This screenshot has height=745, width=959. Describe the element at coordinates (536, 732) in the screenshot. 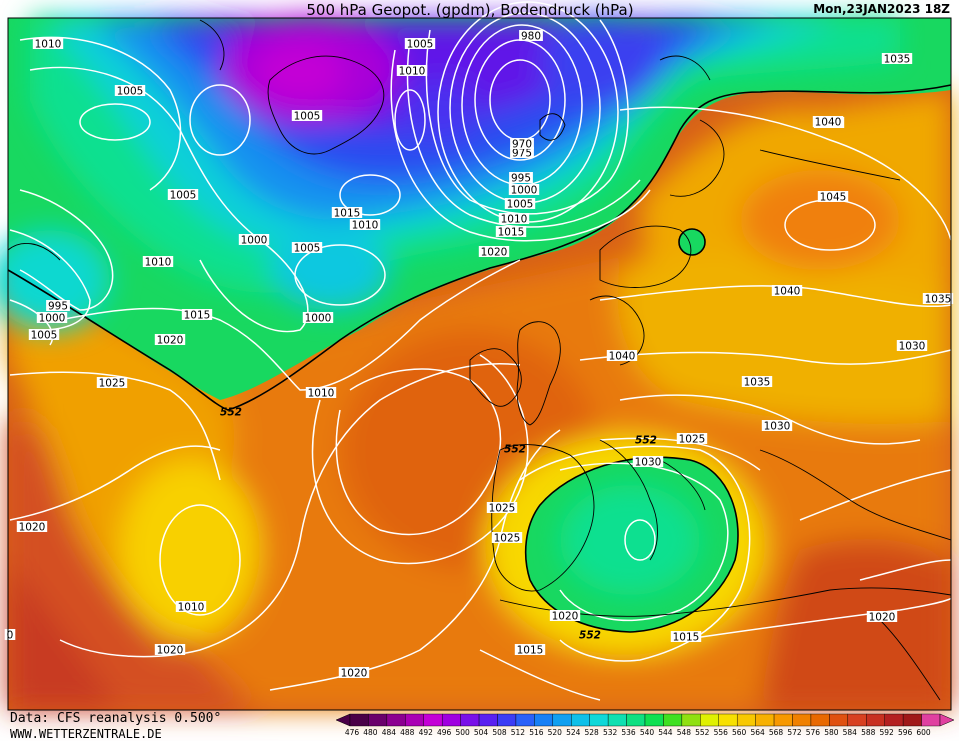

I see `legend-tick-label: 516` at that location.